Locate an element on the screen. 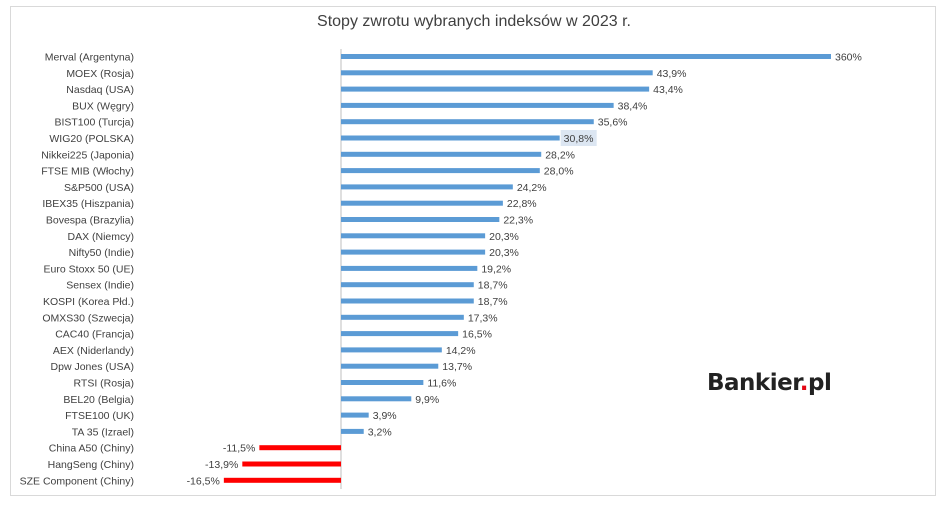 The height and width of the screenshot is (508, 948). value-label: 38,4% is located at coordinates (633, 106).